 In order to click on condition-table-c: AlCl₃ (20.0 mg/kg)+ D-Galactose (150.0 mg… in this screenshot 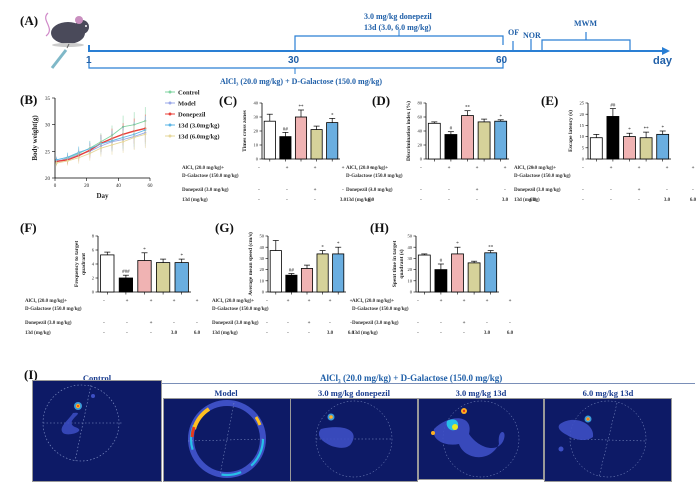, I will do `click(278, 200)`.